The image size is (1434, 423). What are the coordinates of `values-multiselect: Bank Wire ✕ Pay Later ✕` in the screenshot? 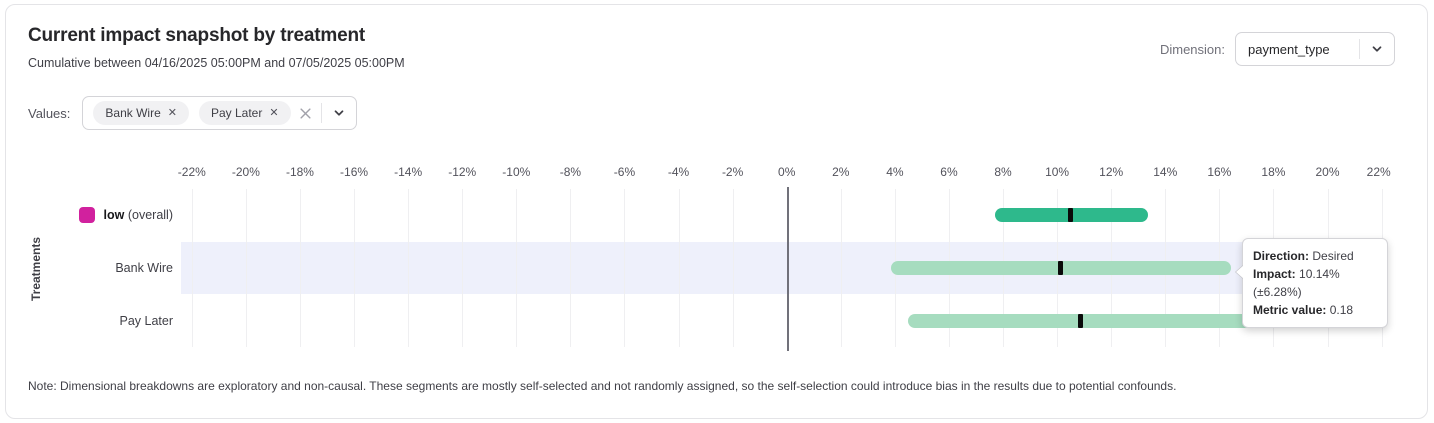 It's located at (219, 113).